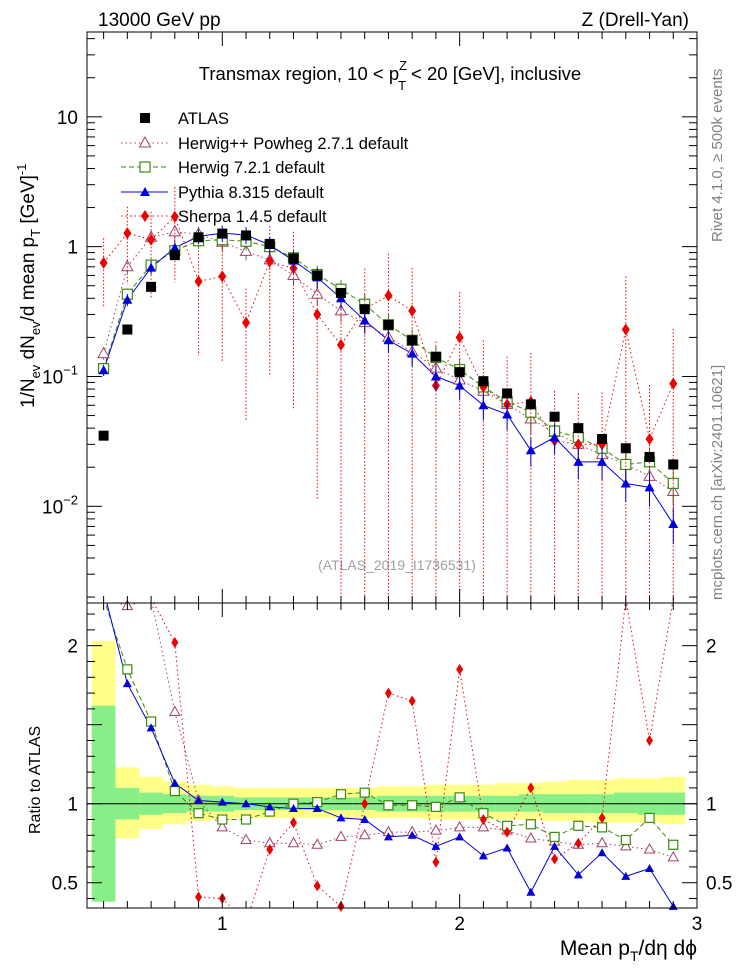  I want to click on x-axis-label-a: Mean p, so click(595, 948).